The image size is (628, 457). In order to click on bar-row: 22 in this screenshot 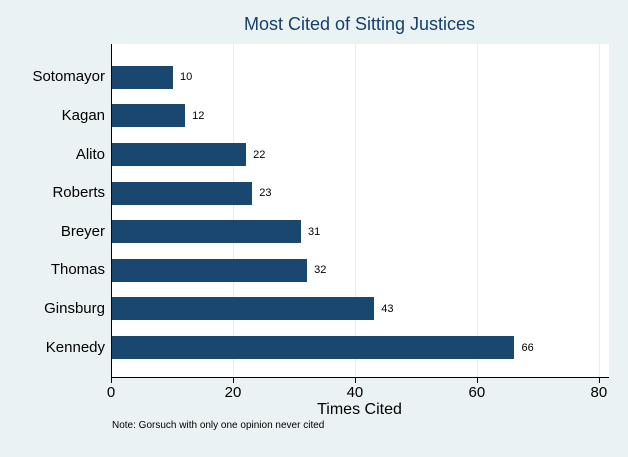, I will do `click(360, 154)`.